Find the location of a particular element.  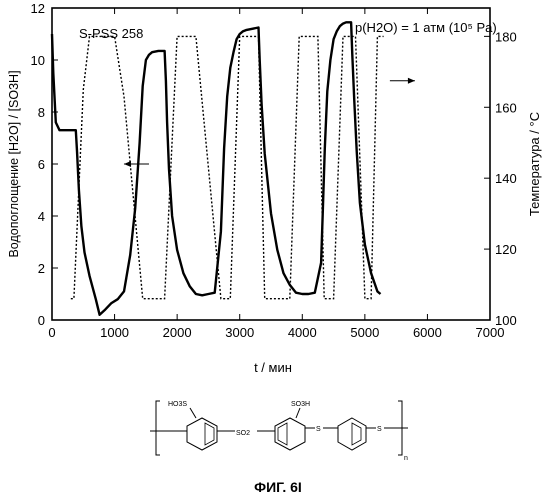

figure-caption: ФИГ. 6I is located at coordinates (278, 487).